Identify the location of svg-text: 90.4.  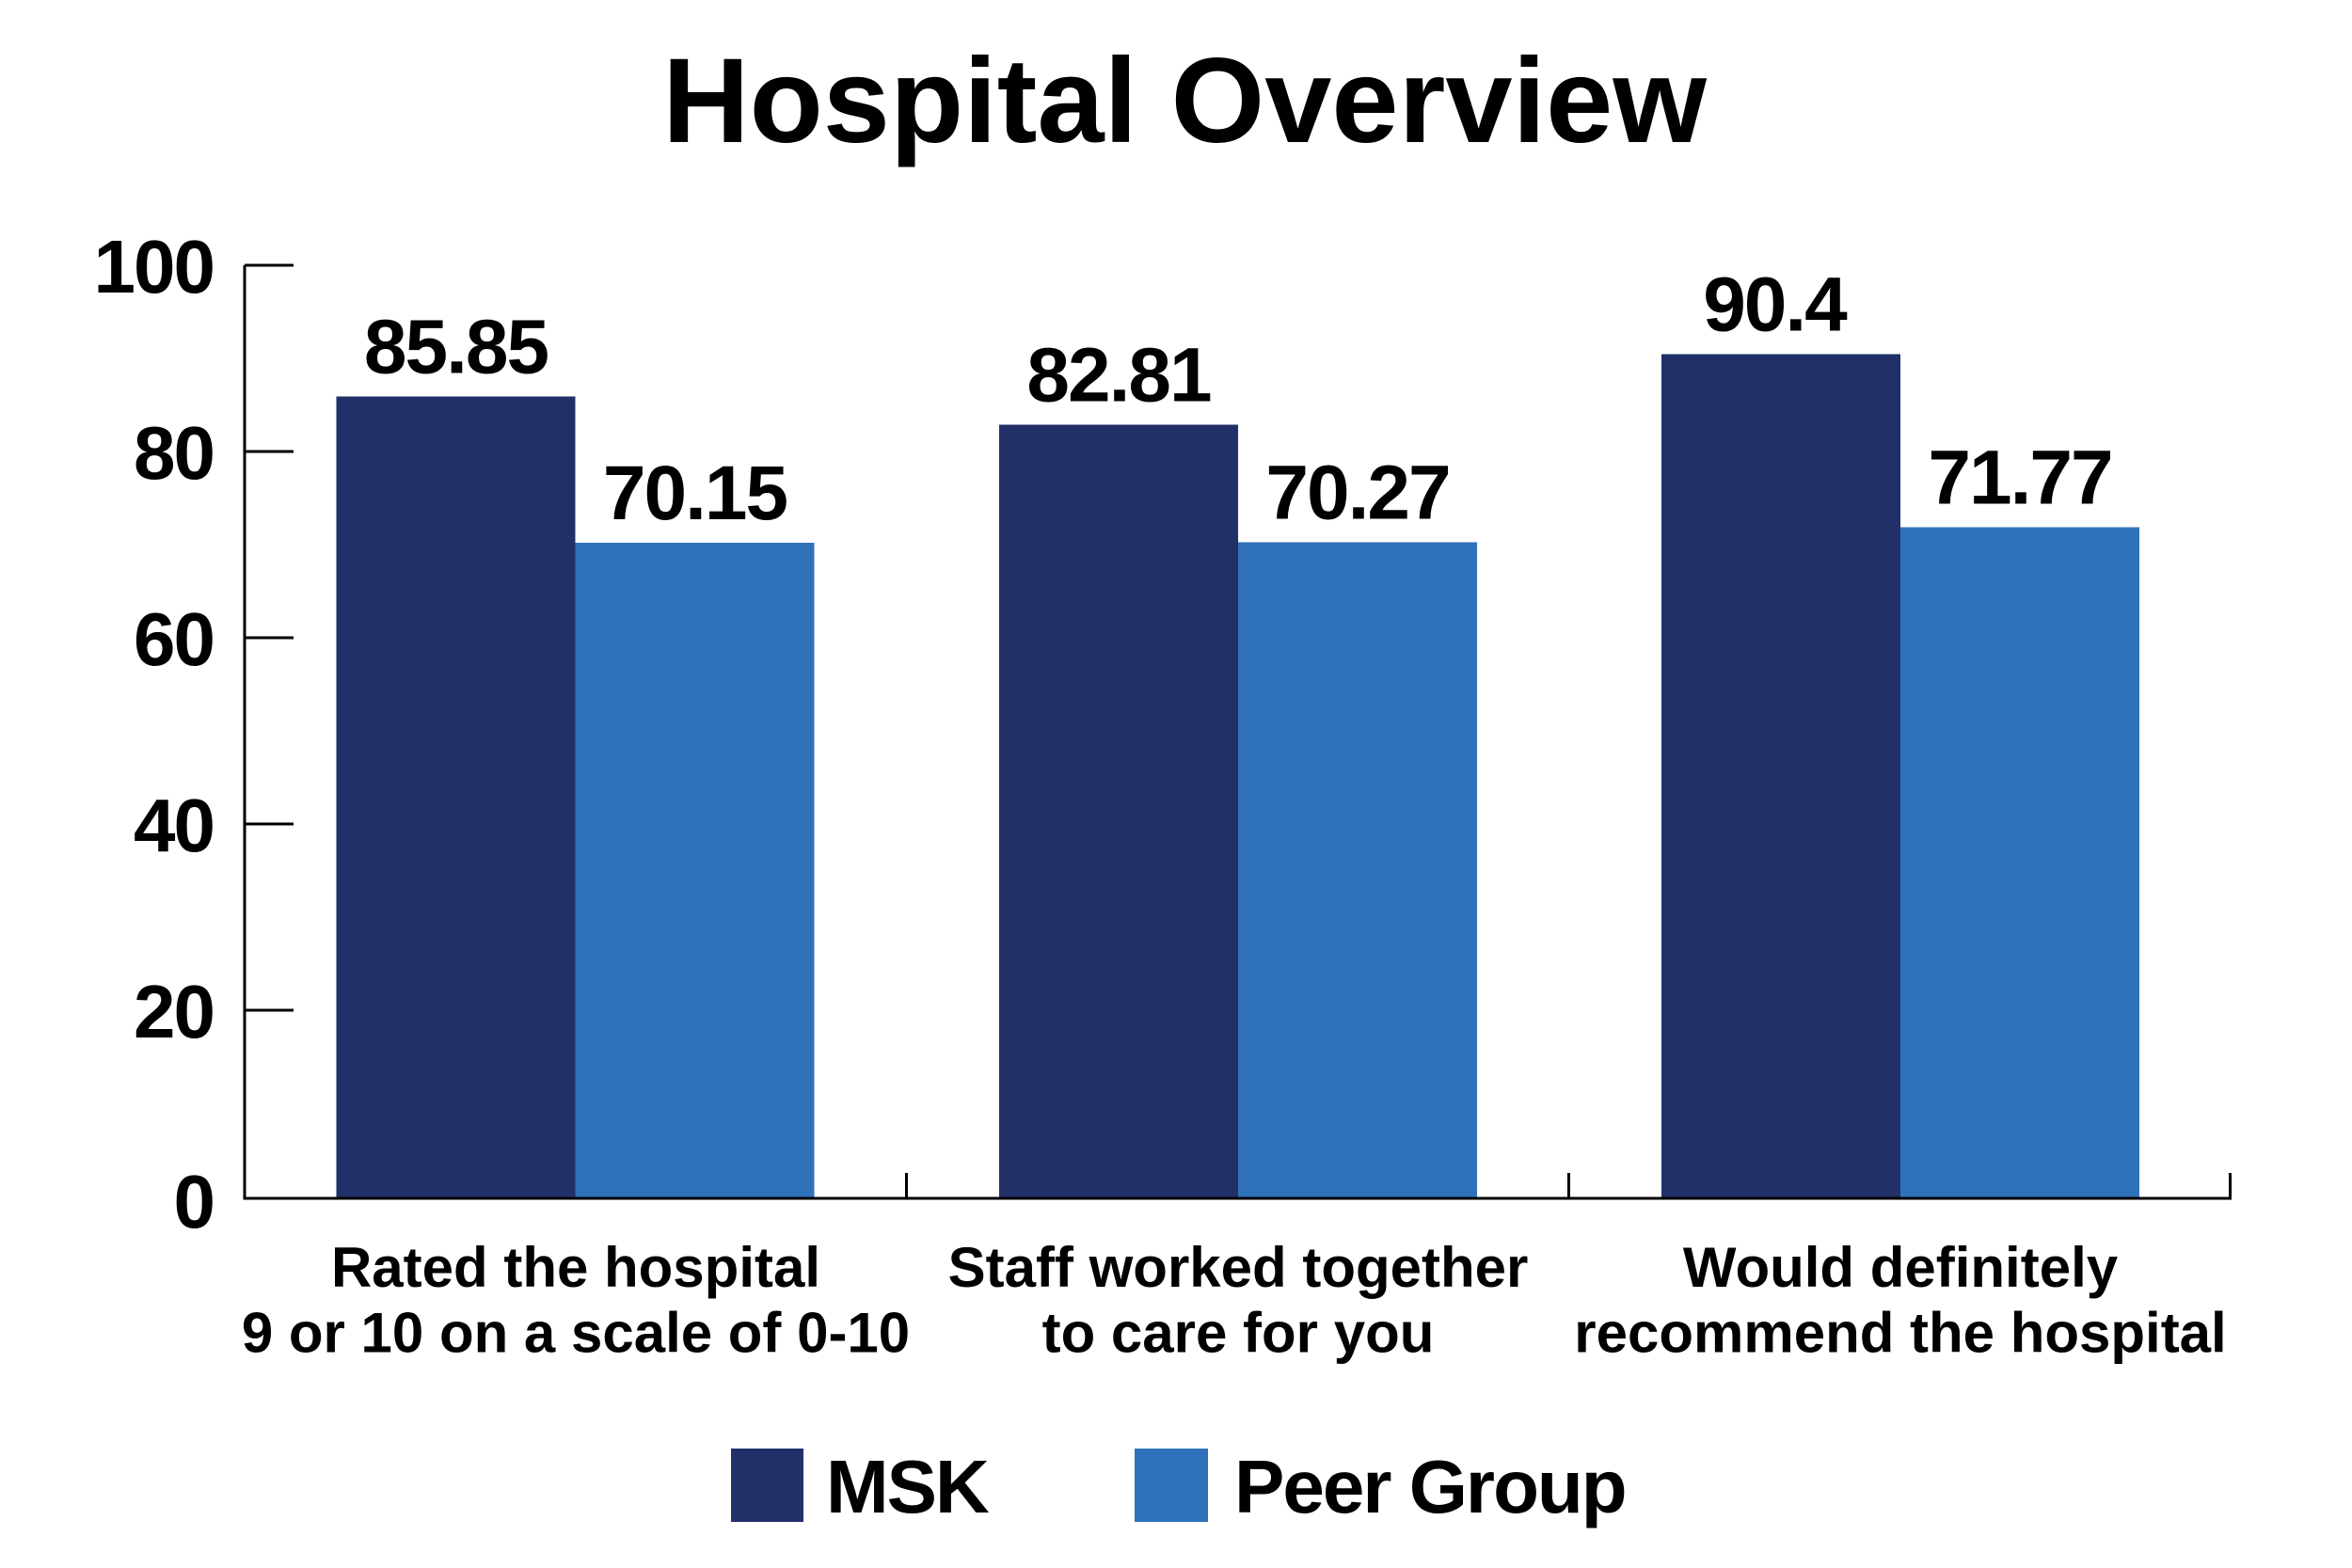
(1775, 305).